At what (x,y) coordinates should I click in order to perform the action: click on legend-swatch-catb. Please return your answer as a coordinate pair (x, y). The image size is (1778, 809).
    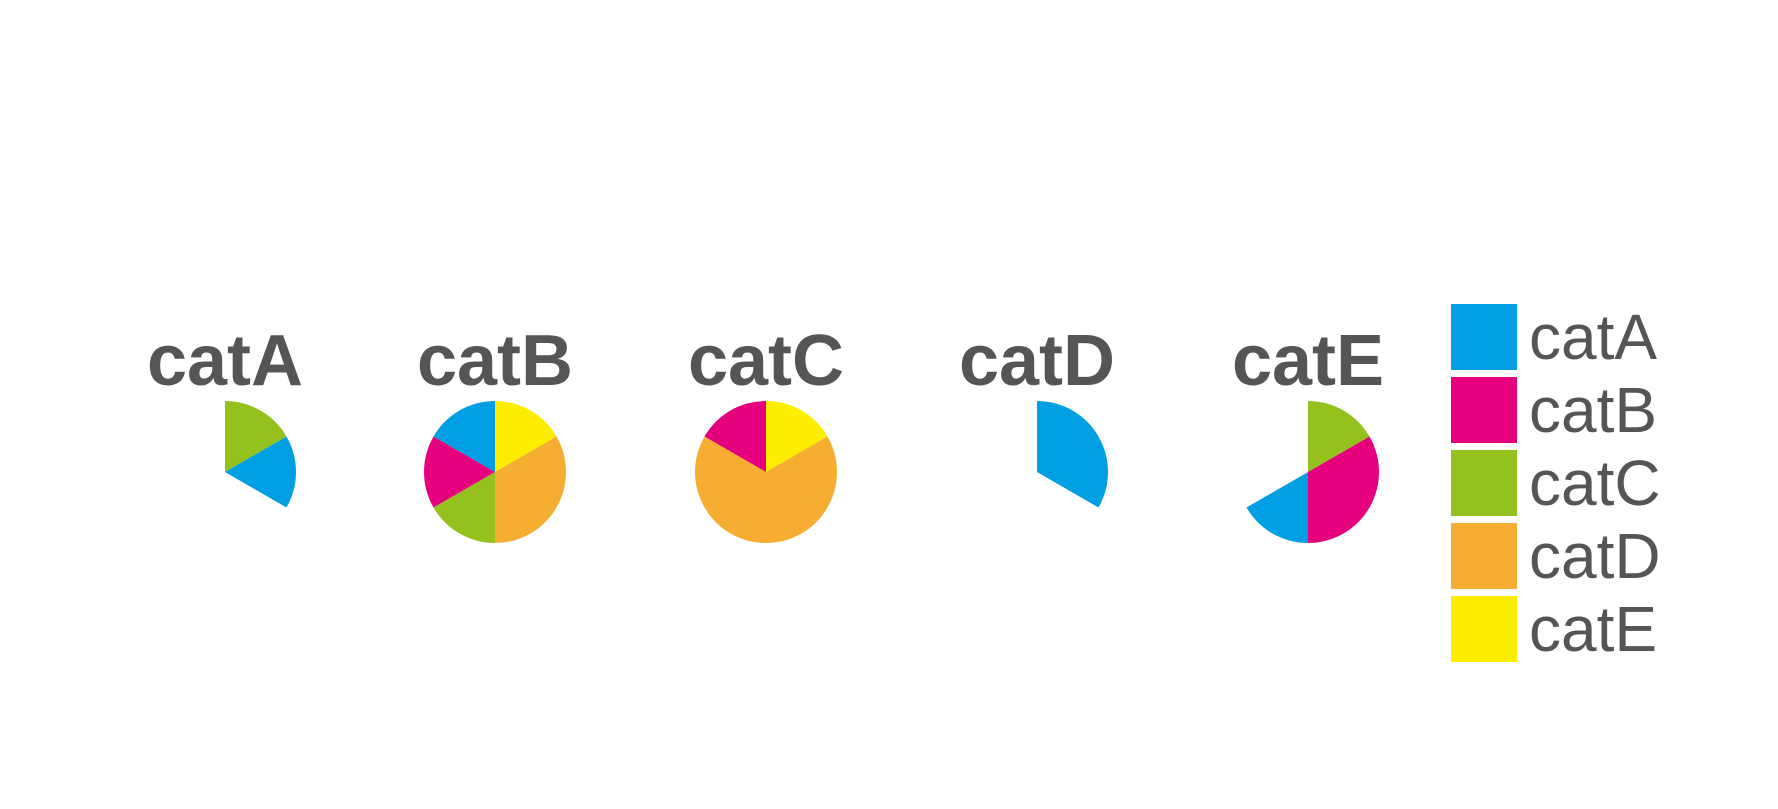
    Looking at the image, I should click on (1484, 410).